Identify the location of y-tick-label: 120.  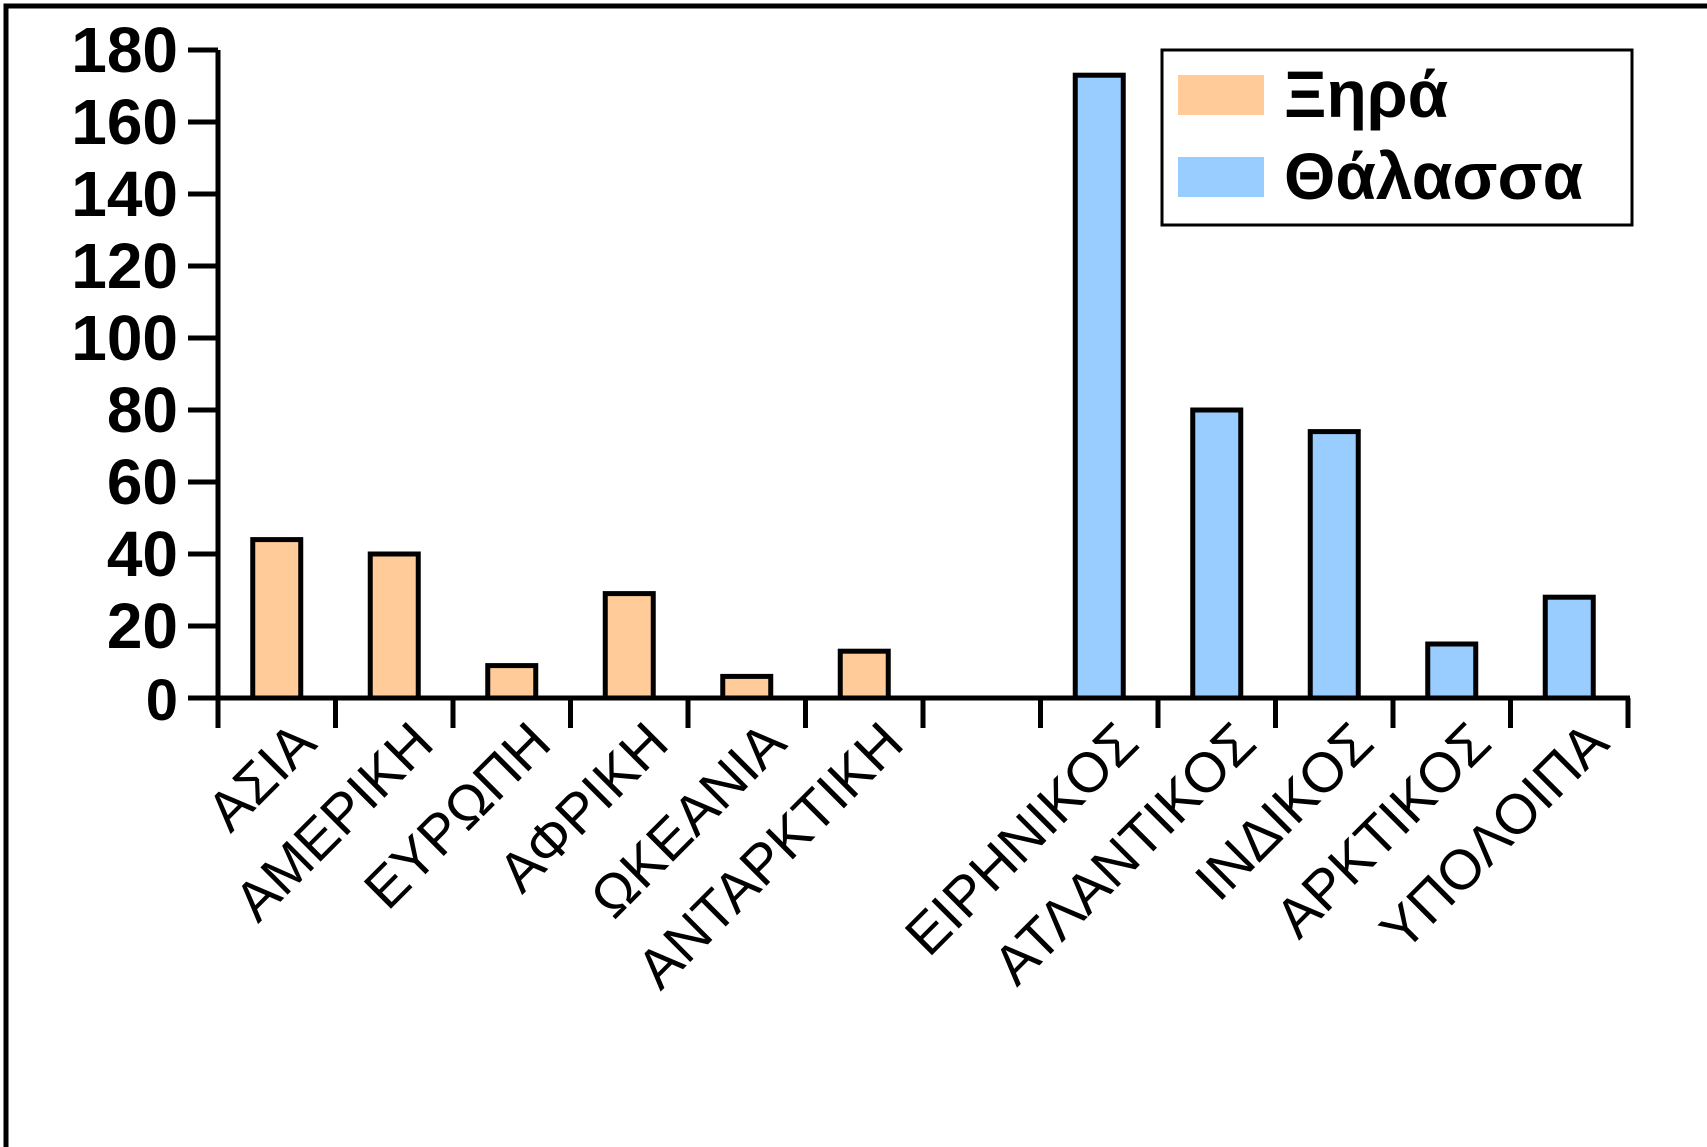
(124, 266).